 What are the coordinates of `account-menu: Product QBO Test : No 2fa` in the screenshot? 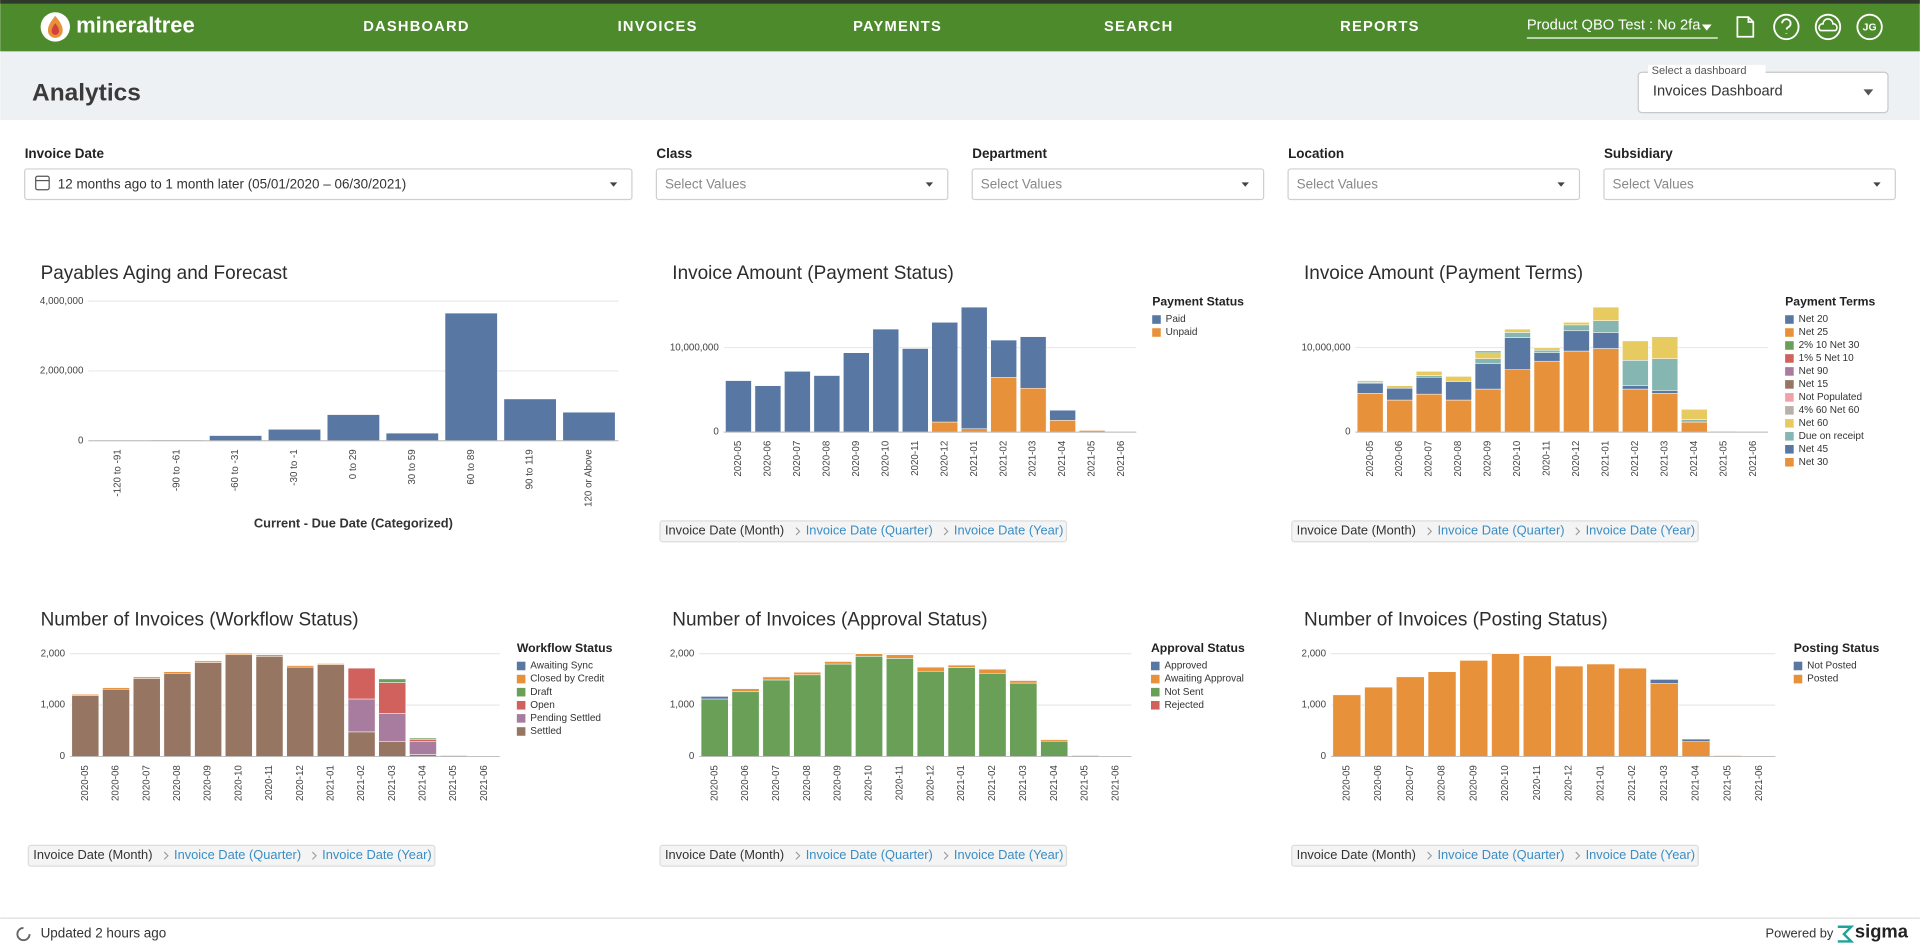 It's located at (1622, 28).